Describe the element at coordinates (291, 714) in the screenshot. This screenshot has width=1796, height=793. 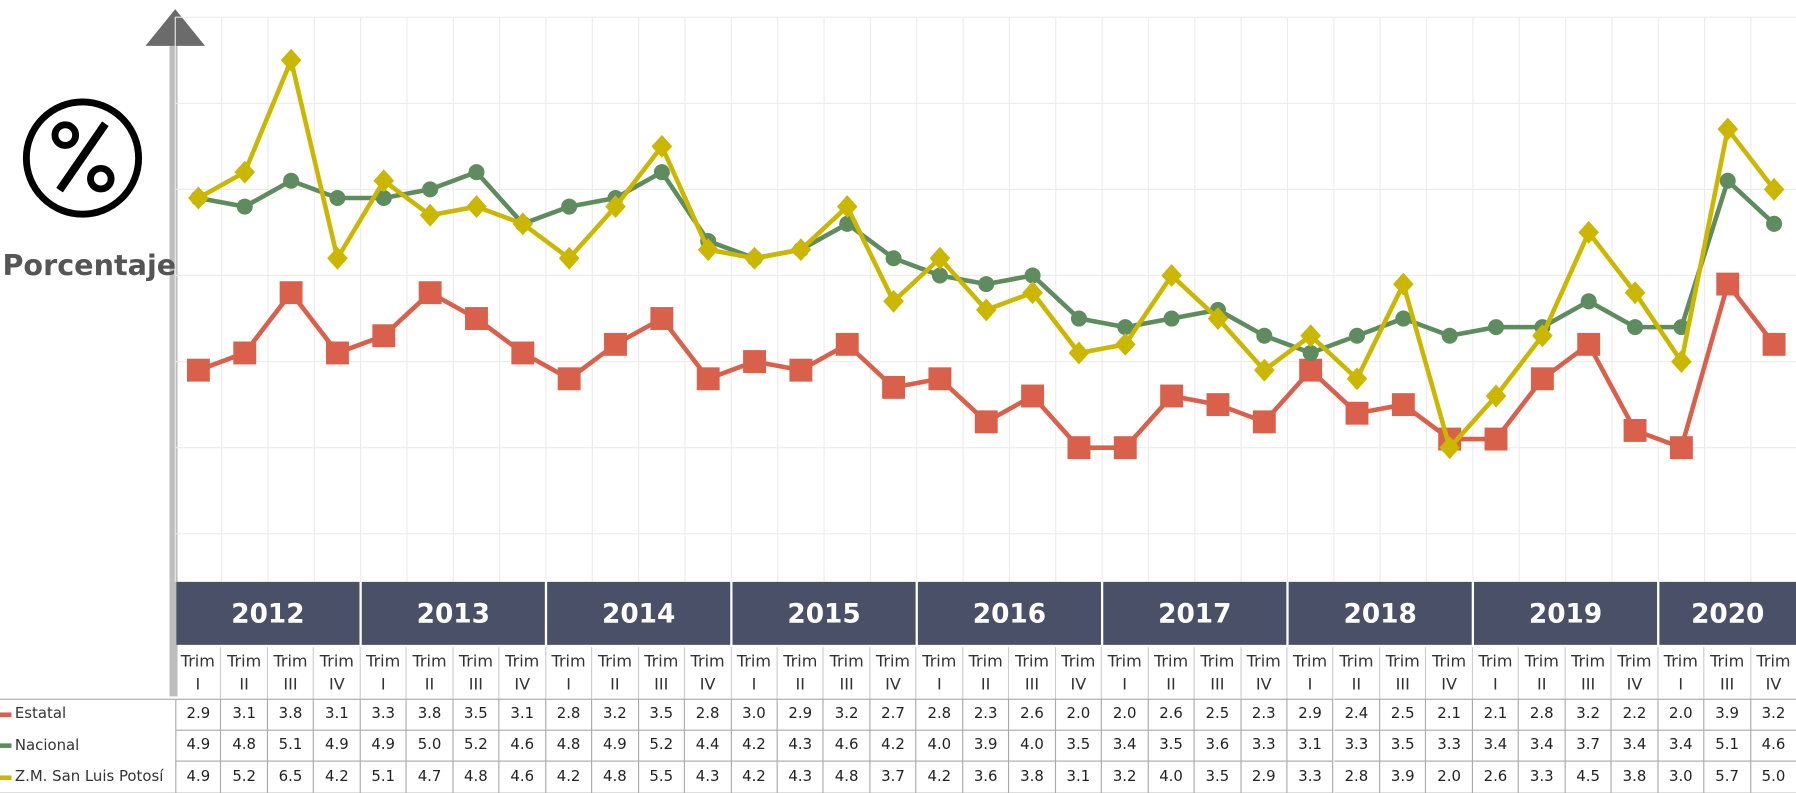
I see `table-value: 3.8` at that location.